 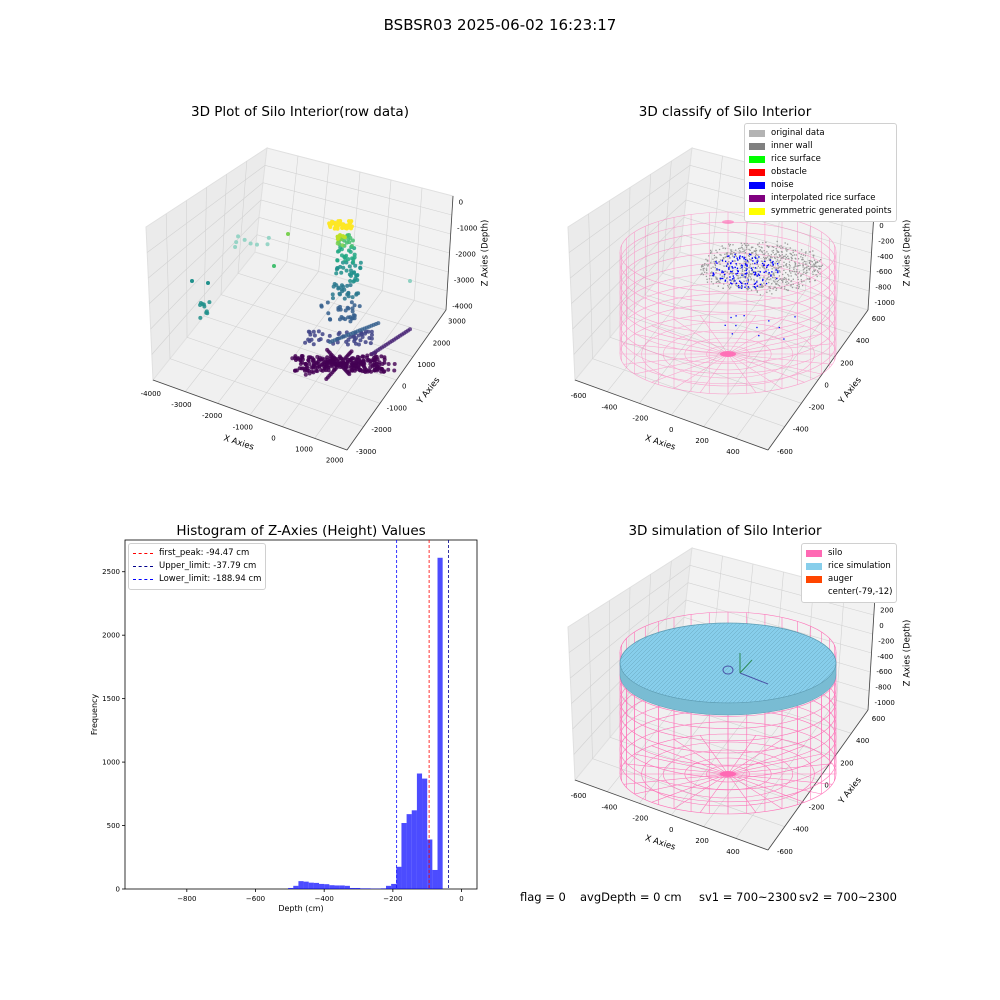 What do you see at coordinates (801, 430) in the screenshot?
I see `y-tick-label: -400` at bounding box center [801, 430].